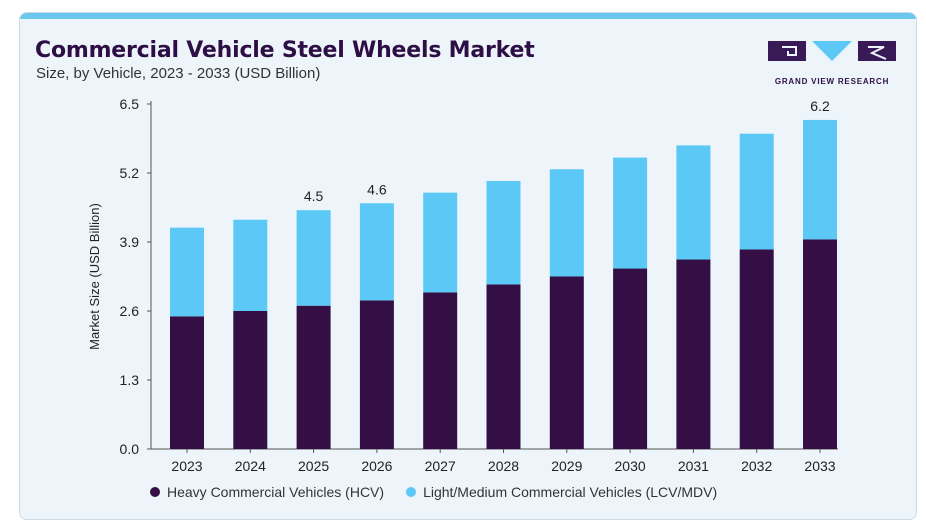 The height and width of the screenshot is (524, 926). What do you see at coordinates (313, 258) in the screenshot?
I see `bar-lcv-2025` at bounding box center [313, 258].